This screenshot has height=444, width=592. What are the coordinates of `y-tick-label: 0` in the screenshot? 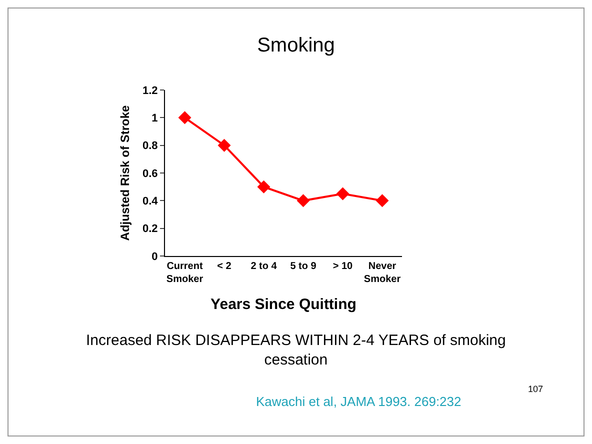 It's located at (155, 256).